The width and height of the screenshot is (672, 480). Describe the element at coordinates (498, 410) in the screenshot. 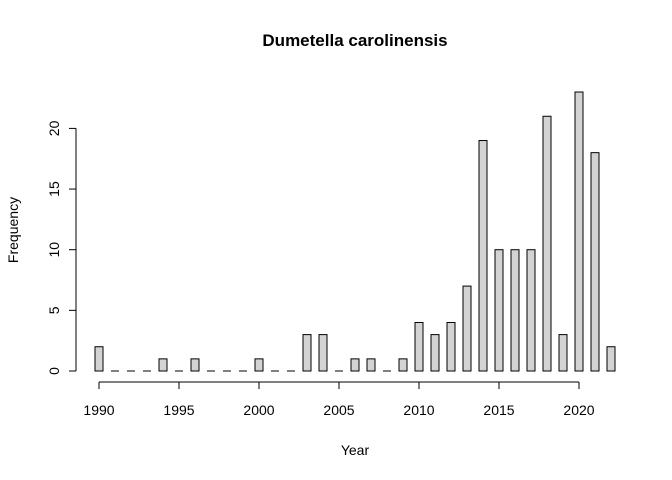

I see `x-tick-label-2015: 2015` at that location.